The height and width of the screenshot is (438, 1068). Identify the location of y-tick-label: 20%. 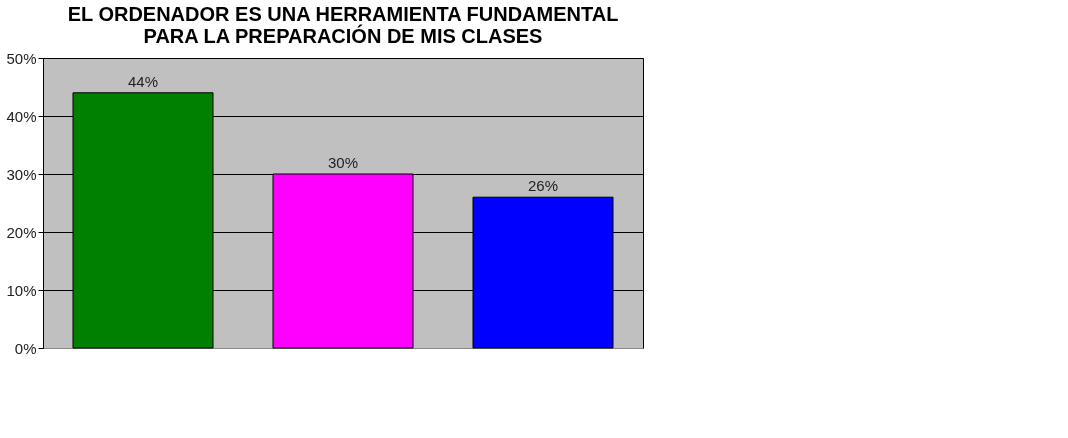
(21, 232).